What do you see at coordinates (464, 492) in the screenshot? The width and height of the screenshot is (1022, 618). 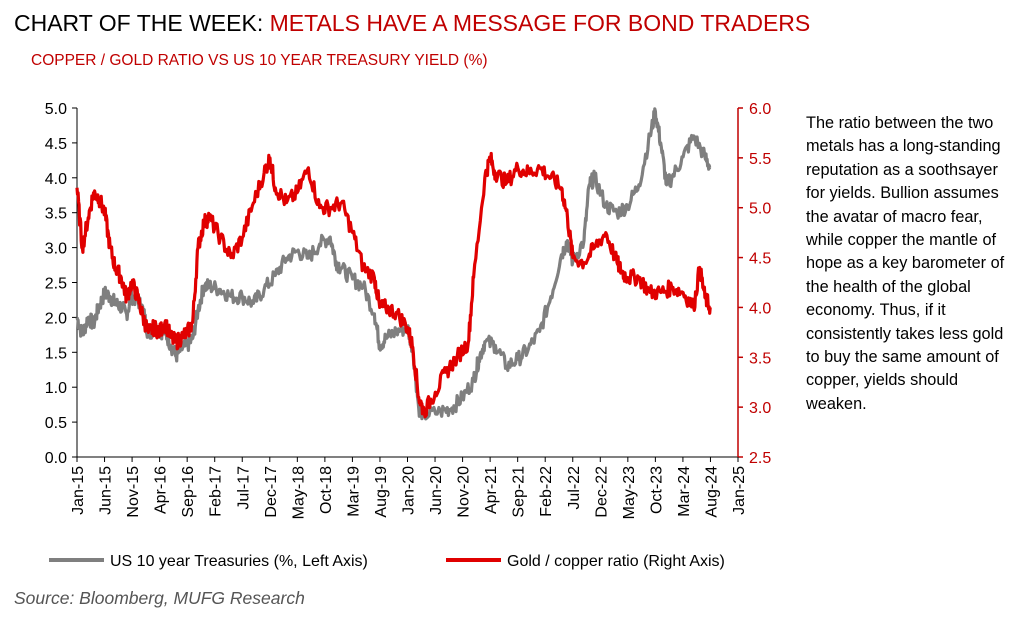 I see `x-tick-label: Nov-20` at bounding box center [464, 492].